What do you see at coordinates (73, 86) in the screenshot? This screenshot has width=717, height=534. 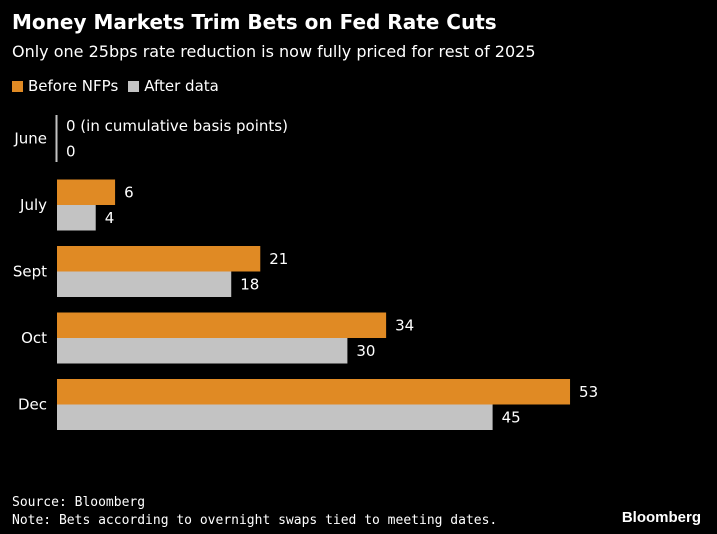 I see `legend-label-before: Before NFPs` at bounding box center [73, 86].